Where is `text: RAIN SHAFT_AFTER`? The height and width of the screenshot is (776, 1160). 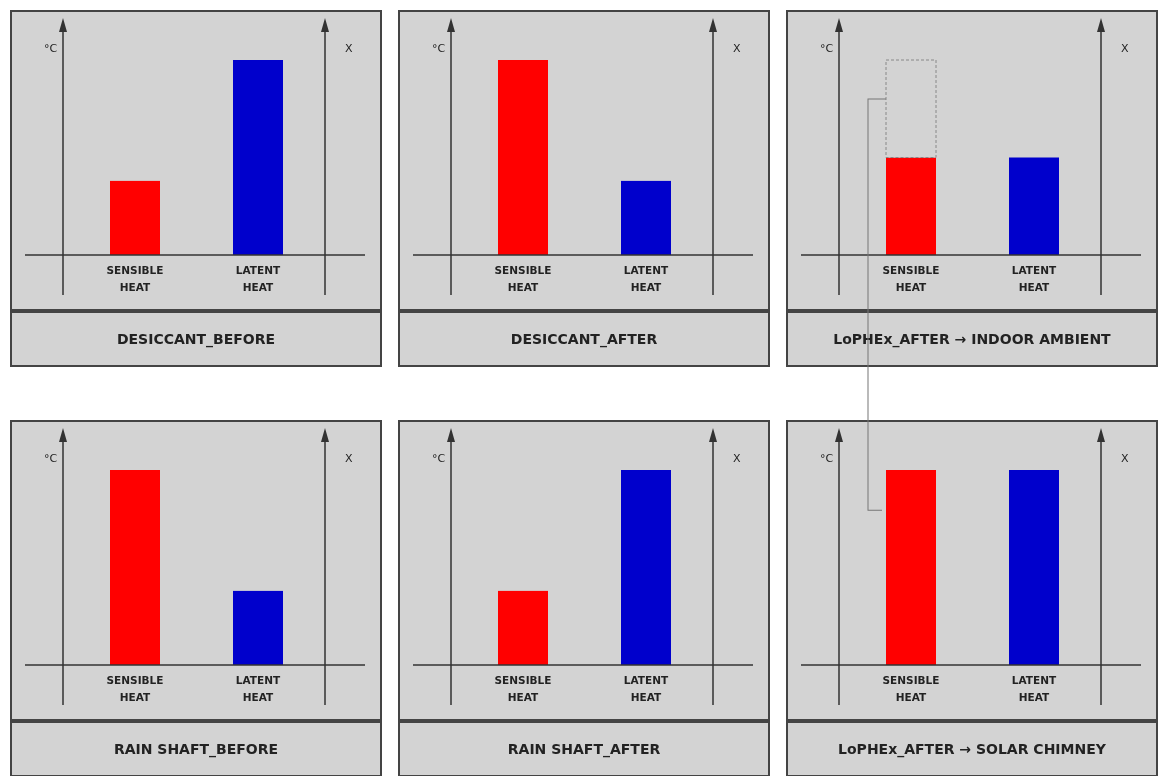
text: RAIN SHAFT_AFTER is located at coordinates (584, 749).